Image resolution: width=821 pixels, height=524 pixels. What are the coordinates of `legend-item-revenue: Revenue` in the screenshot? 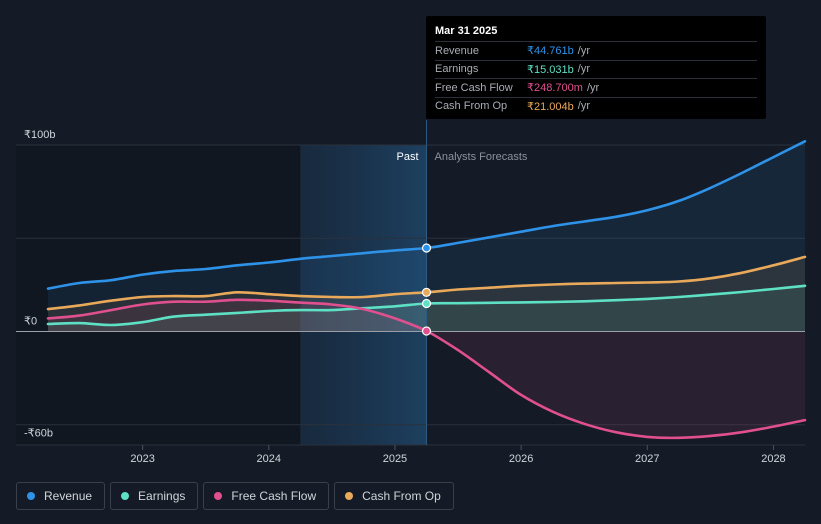 It's located at (61, 496).